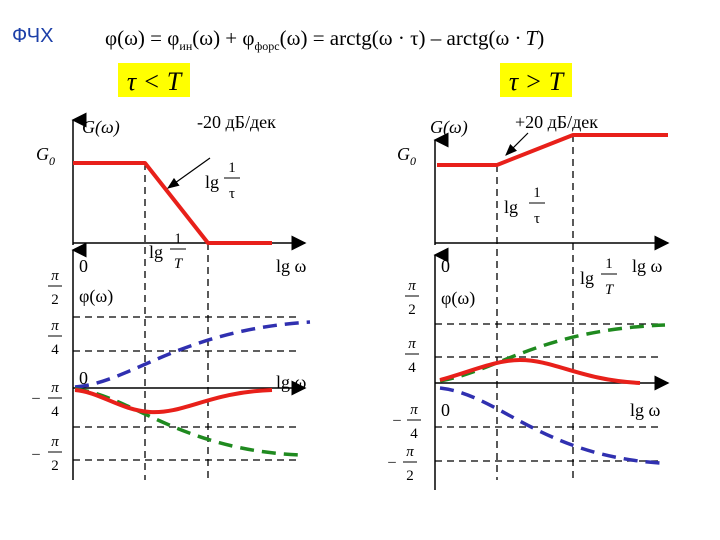 The height and width of the screenshot is (540, 720). What do you see at coordinates (189, 173) in the screenshot?
I see `left-slope-pointer-arrow` at bounding box center [189, 173].